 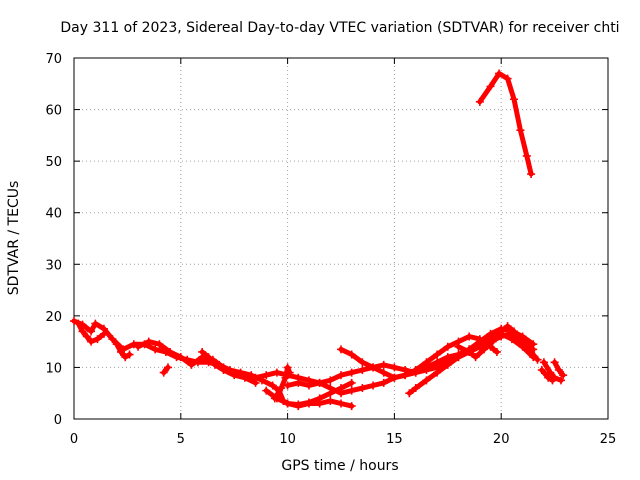 I want to click on x-tick-labels: 0 5 10 15 20 25, so click(x=343, y=439).